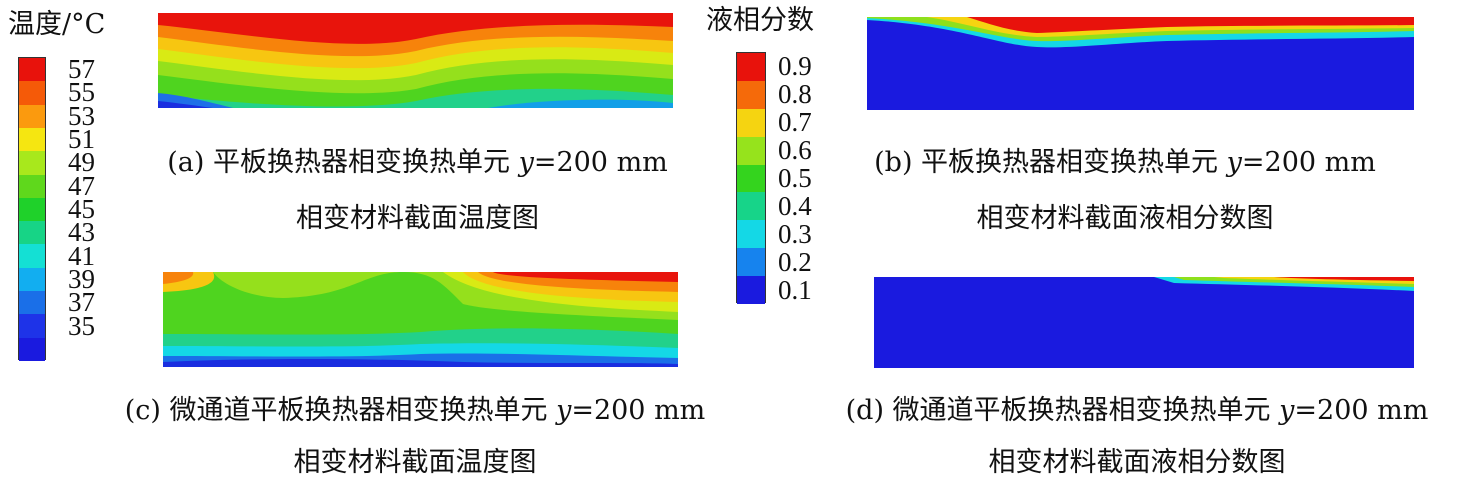  What do you see at coordinates (795, 233) in the screenshot?
I see `fraction-tick-label: 0.3` at bounding box center [795, 233].